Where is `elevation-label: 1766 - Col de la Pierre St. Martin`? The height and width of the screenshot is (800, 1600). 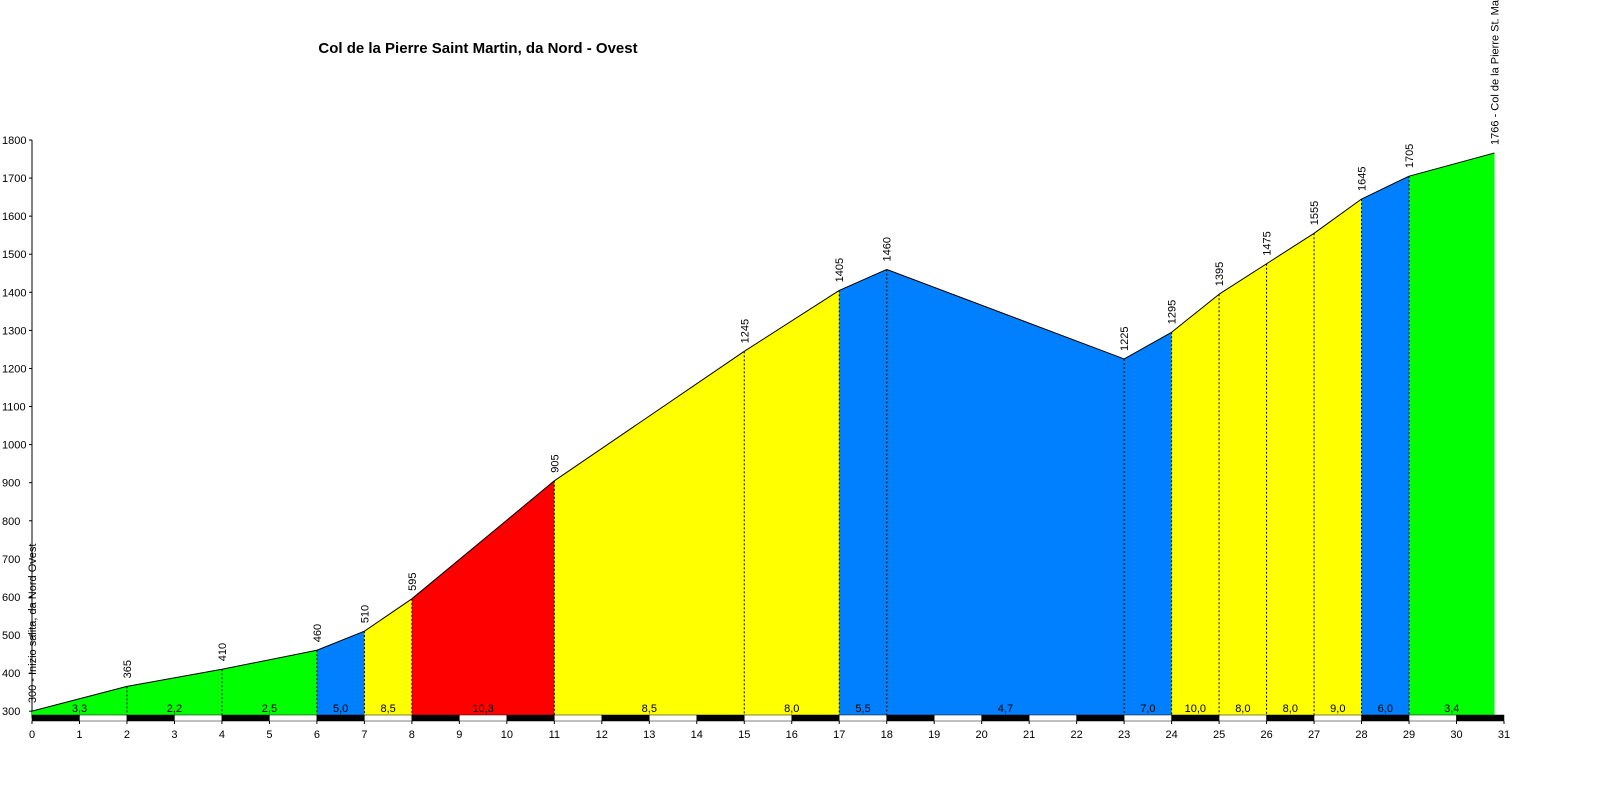 elevation-label: 1766 - Col de la Pierre St. Martin is located at coordinates (1496, 72).